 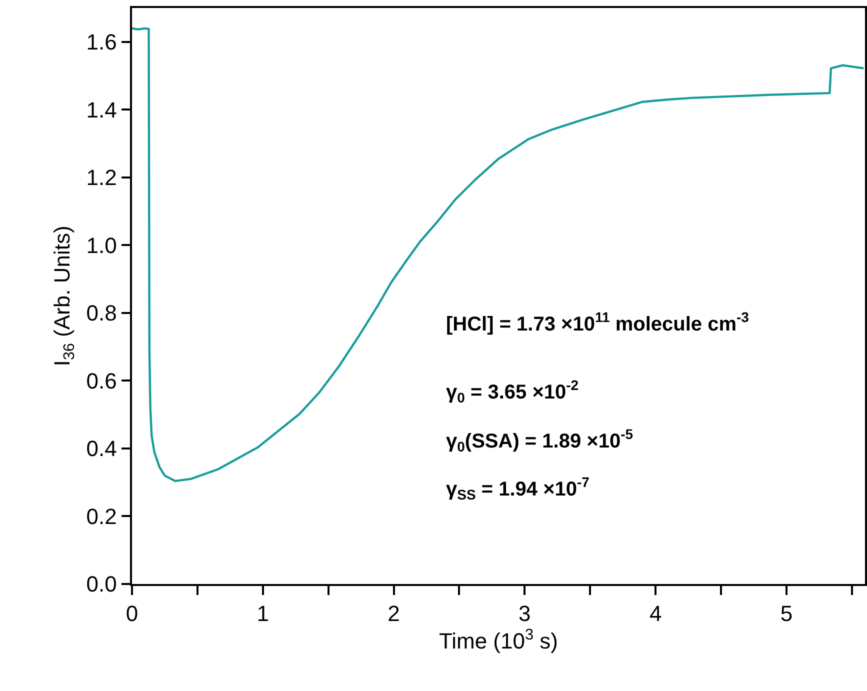 What do you see at coordinates (598, 322) in the screenshot?
I see `annotation: [HCl] = 1.73 ×10$^{11}$ molecule cm$^{-3}$` at bounding box center [598, 322].